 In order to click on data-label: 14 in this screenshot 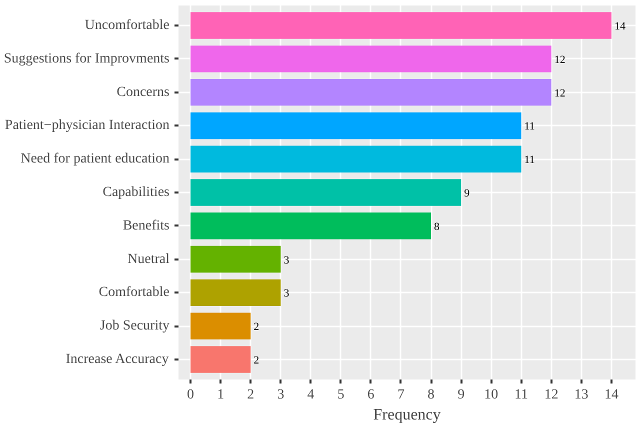, I will do `click(620, 26)`.